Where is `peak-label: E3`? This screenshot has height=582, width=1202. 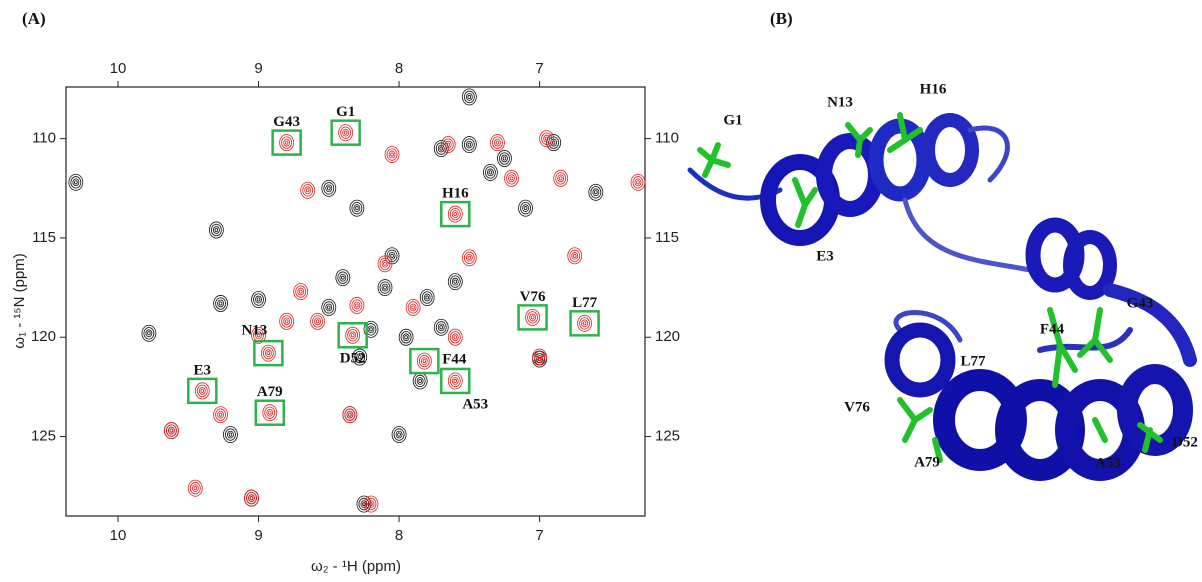 peak-label: E3 is located at coordinates (203, 370).